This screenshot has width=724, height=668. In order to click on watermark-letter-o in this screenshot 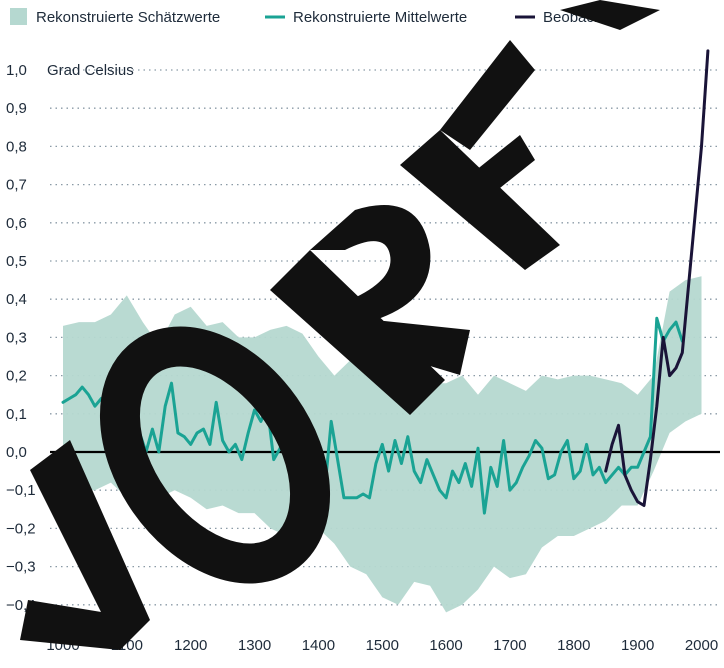, I will do `click(215, 455)`.